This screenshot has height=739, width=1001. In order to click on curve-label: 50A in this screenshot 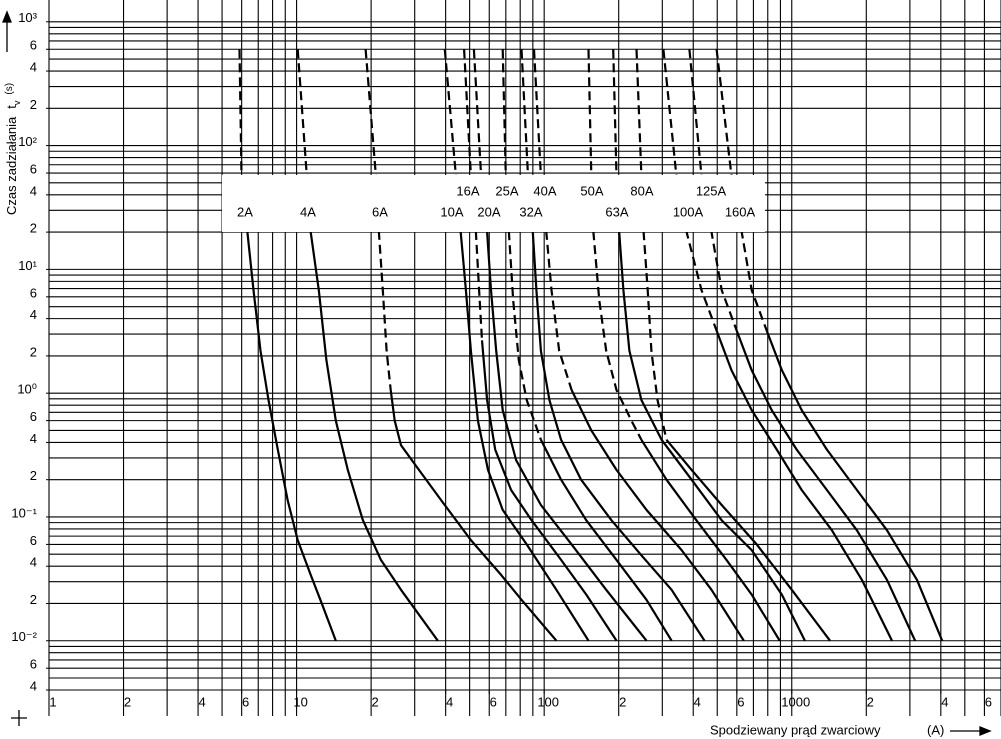, I will do `click(591, 190)`.